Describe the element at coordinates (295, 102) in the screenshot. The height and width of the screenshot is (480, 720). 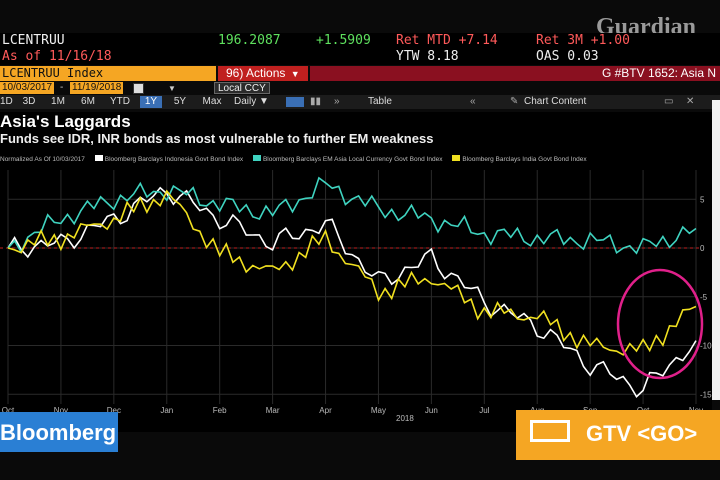
I see `line-chart-icon` at that location.